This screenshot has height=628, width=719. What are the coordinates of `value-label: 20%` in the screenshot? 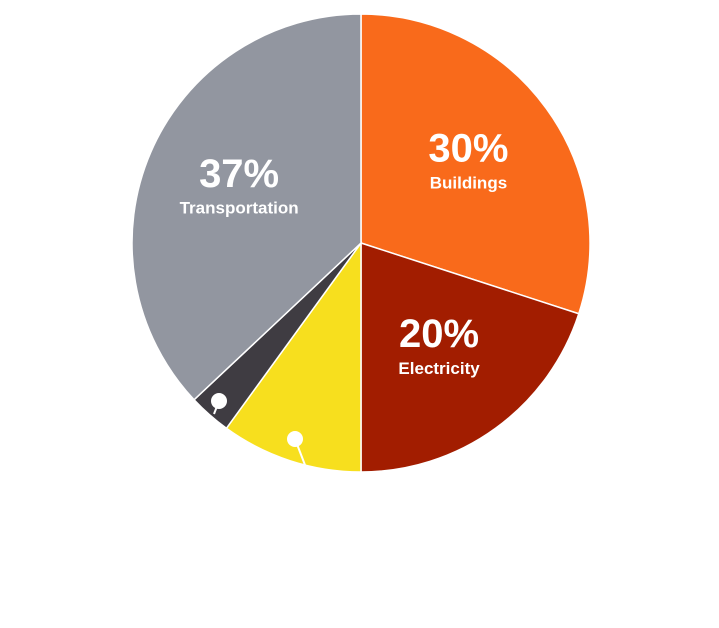 It's located at (439, 334).